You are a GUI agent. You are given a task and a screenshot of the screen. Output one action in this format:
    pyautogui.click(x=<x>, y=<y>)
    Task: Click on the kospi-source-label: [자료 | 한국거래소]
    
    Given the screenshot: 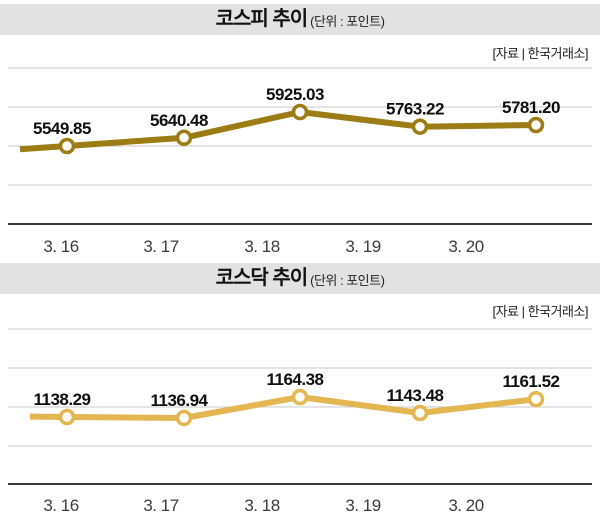 What is the action you would take?
    pyautogui.click(x=540, y=53)
    